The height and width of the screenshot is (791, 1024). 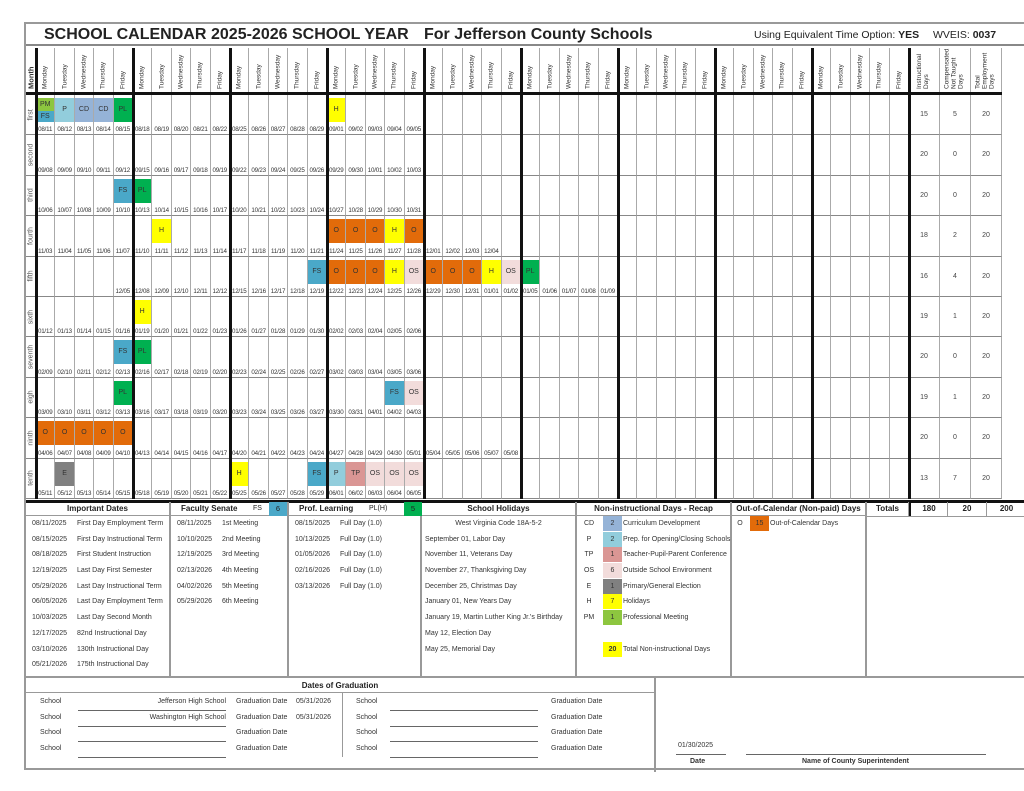 What do you see at coordinates (492, 276) in the screenshot?
I see `calendar-day-cell: H 01/01` at bounding box center [492, 276].